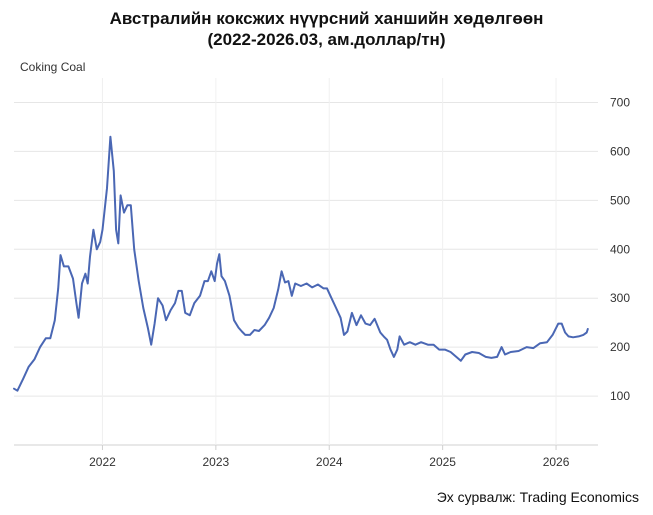 This screenshot has height=515, width=653. I want to click on y-tick-label-500: 500, so click(620, 200).